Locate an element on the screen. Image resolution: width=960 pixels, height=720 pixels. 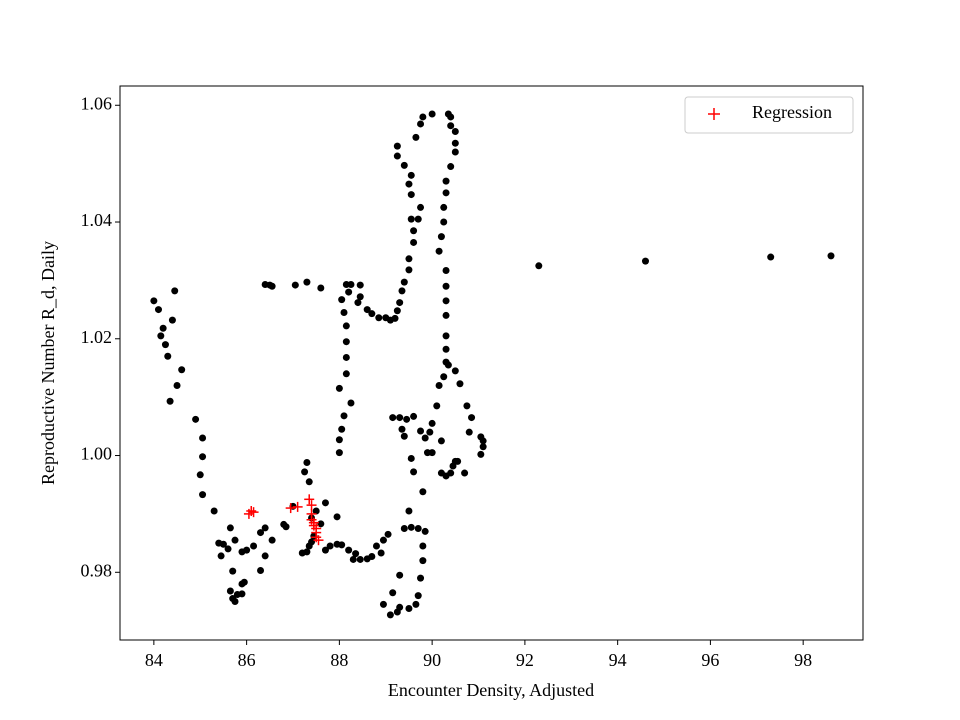
y-tick-label: 1.02 is located at coordinates (97, 337).